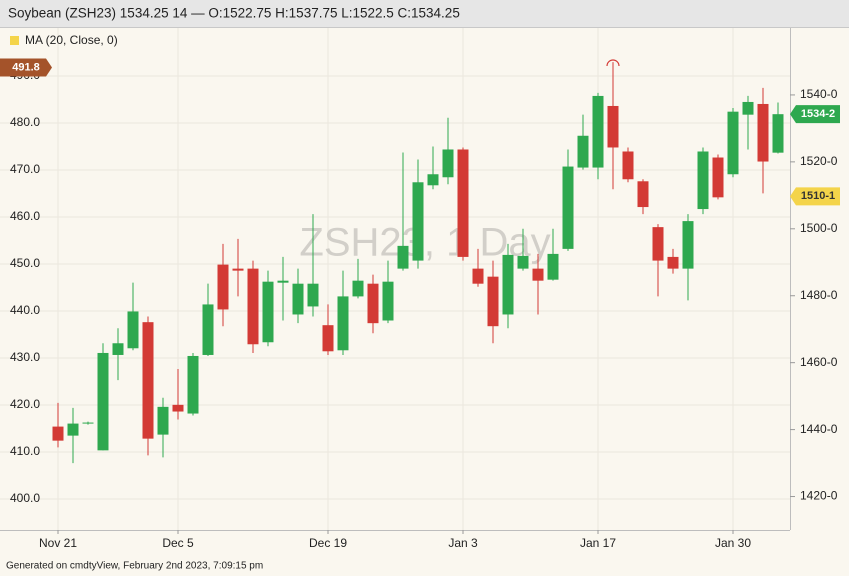 Image resolution: width=849 pixels, height=576 pixels. I want to click on y2-tick-label: 1460-0, so click(819, 362).